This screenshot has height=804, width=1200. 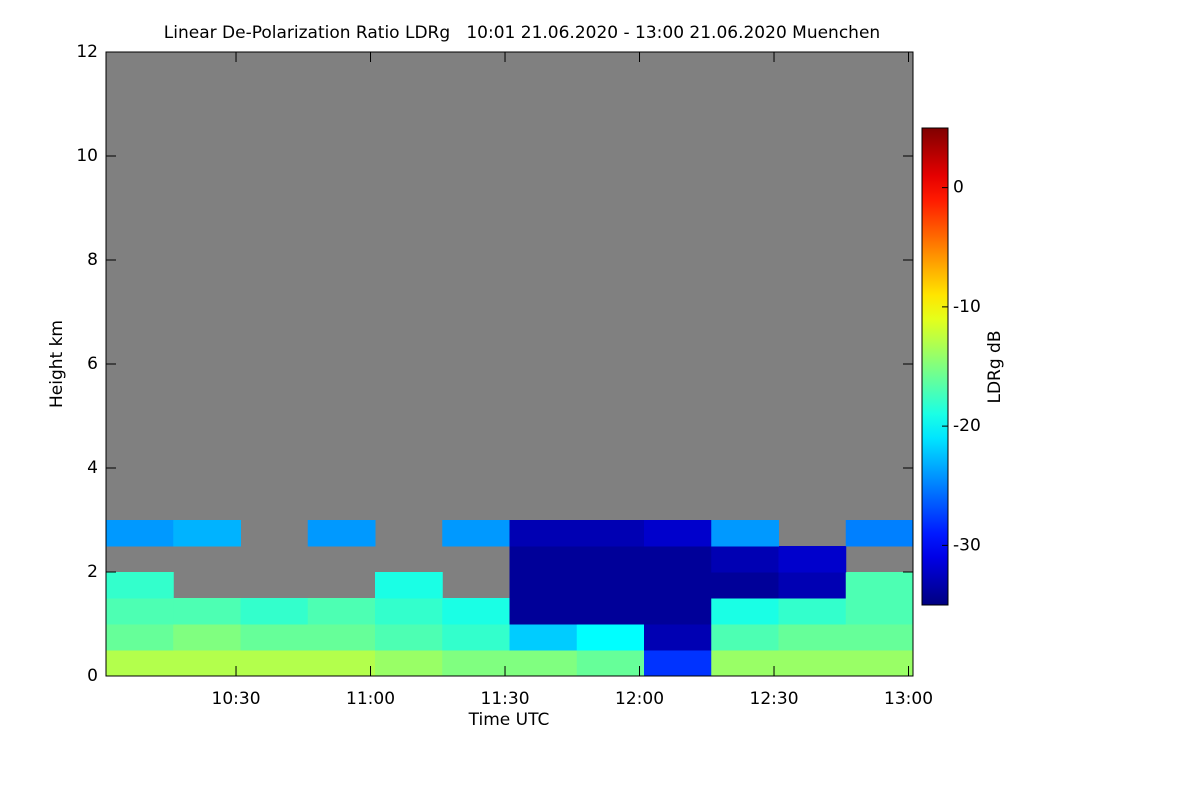 What do you see at coordinates (92, 572) in the screenshot?
I see `y-tick-label: 2` at bounding box center [92, 572].